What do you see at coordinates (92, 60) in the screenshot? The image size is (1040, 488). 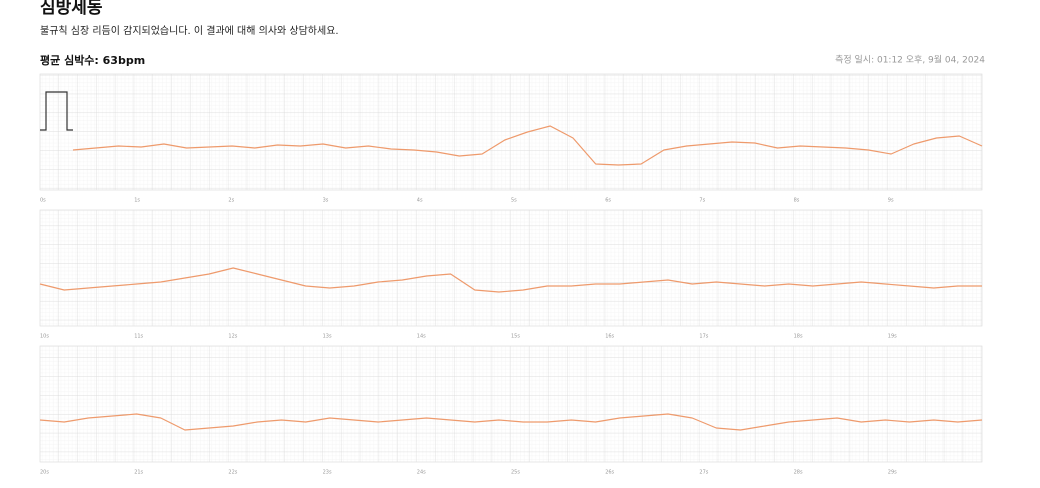 I see `average-heart-rate: 평균 심박수: 63bpm` at bounding box center [92, 60].